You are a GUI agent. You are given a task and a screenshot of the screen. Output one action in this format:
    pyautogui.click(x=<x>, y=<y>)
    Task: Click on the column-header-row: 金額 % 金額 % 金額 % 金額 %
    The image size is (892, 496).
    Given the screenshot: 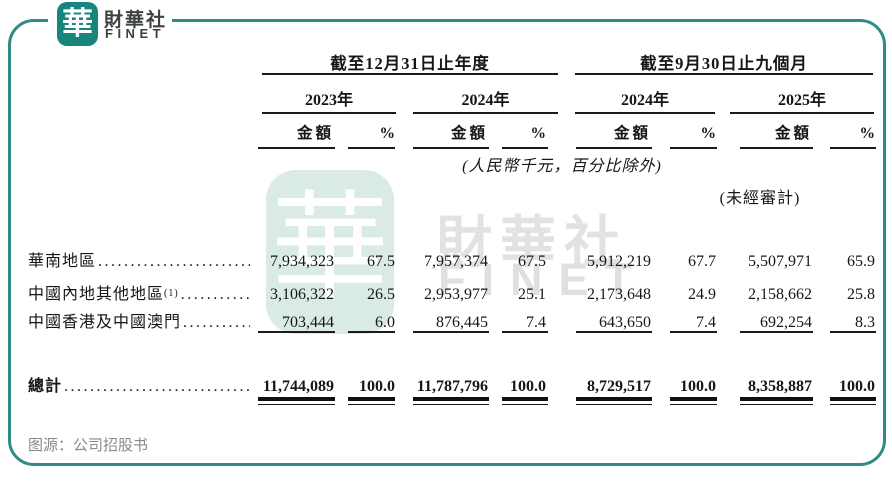 What is the action you would take?
    pyautogui.click(x=451, y=132)
    